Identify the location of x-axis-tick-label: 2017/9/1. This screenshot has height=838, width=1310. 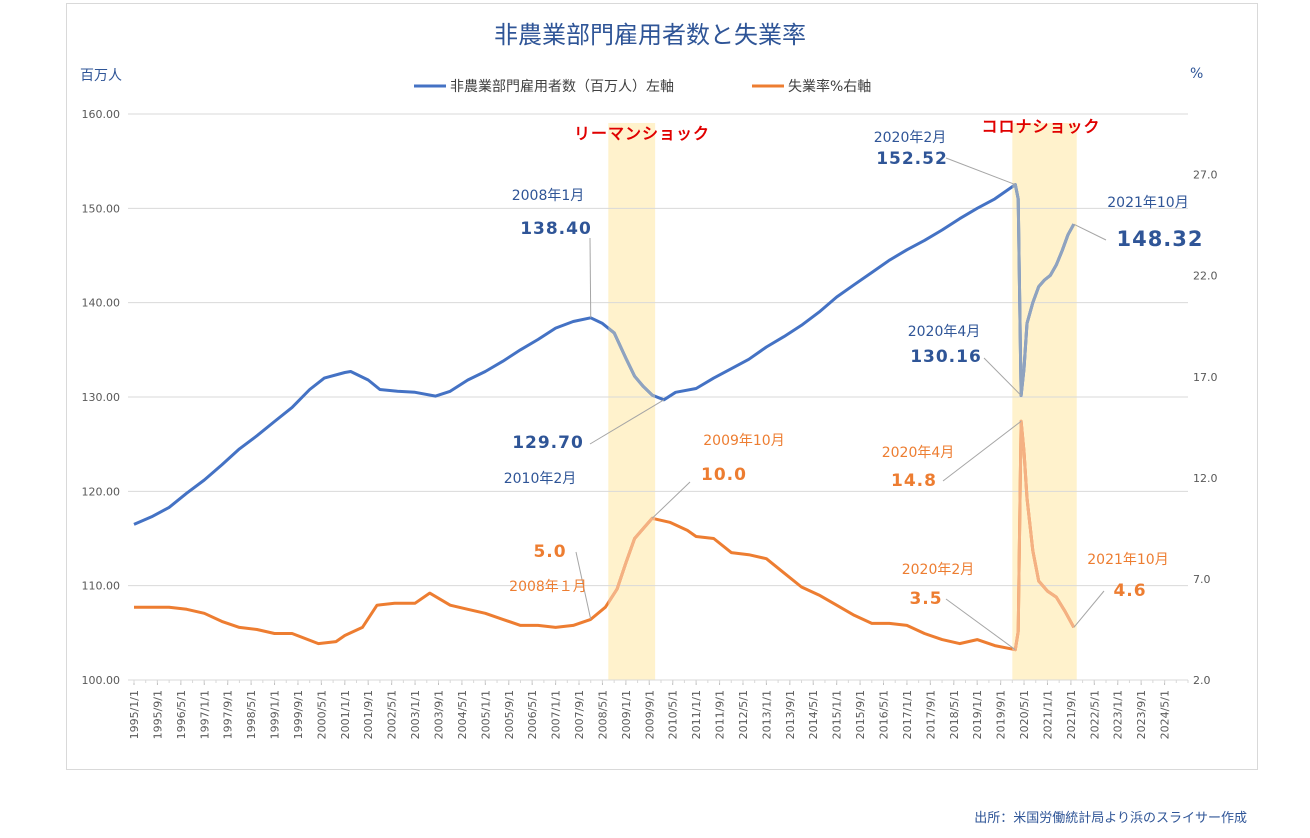
(930, 714).